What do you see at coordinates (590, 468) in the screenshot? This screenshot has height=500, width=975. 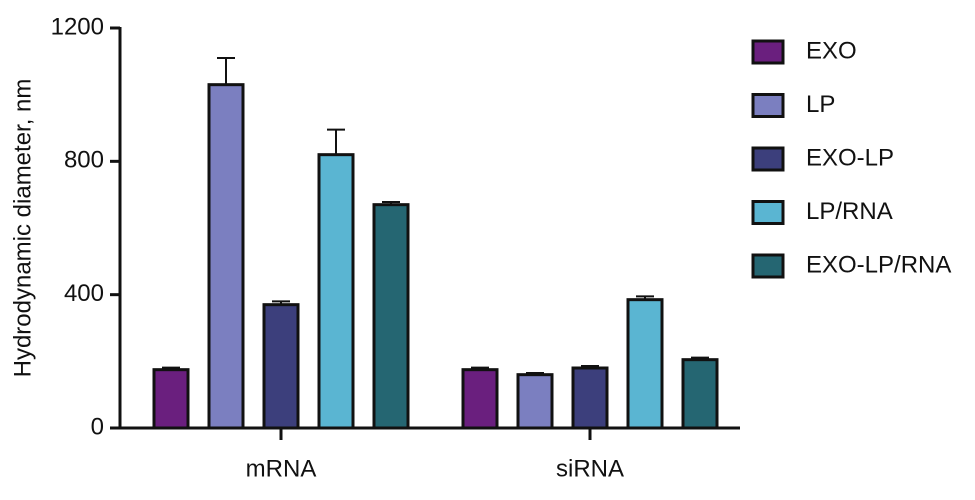 I see `x-tick-label: siRNA` at bounding box center [590, 468].